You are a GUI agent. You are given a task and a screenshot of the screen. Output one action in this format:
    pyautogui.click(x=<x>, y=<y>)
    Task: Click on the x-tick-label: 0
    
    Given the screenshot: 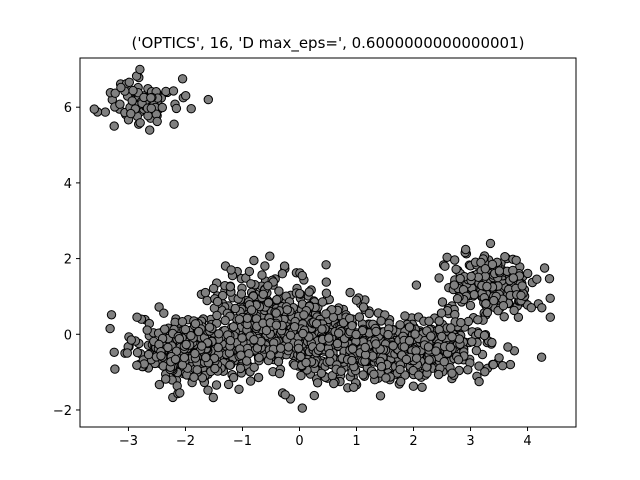 What is the action you would take?
    pyautogui.click(x=299, y=441)
    